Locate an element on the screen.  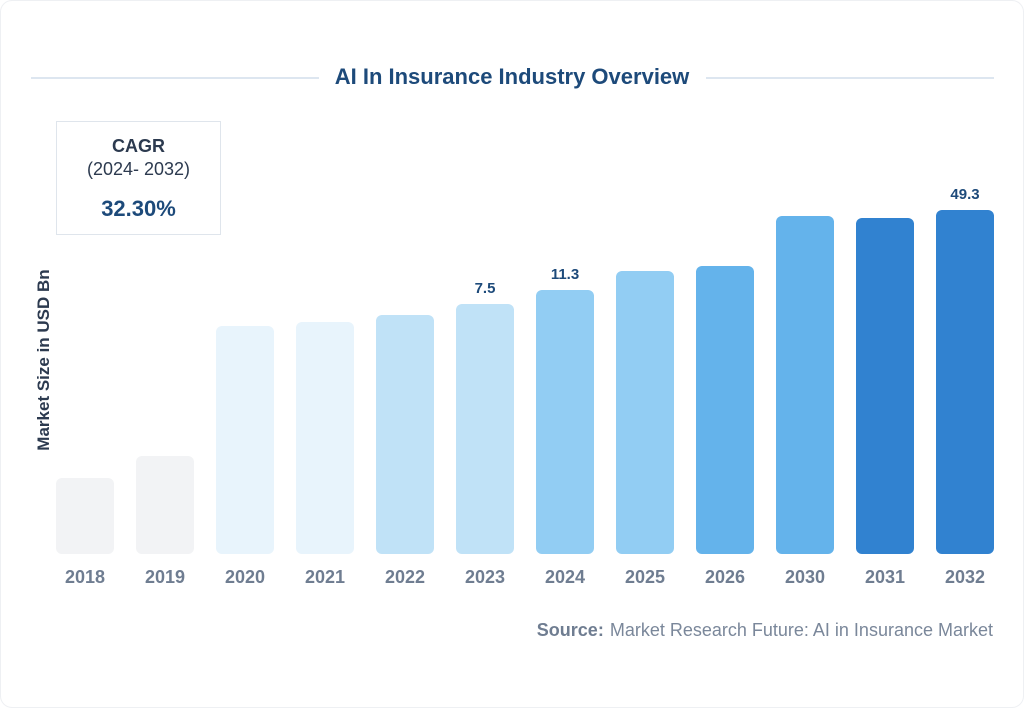
source-label: Source: is located at coordinates (570, 630).